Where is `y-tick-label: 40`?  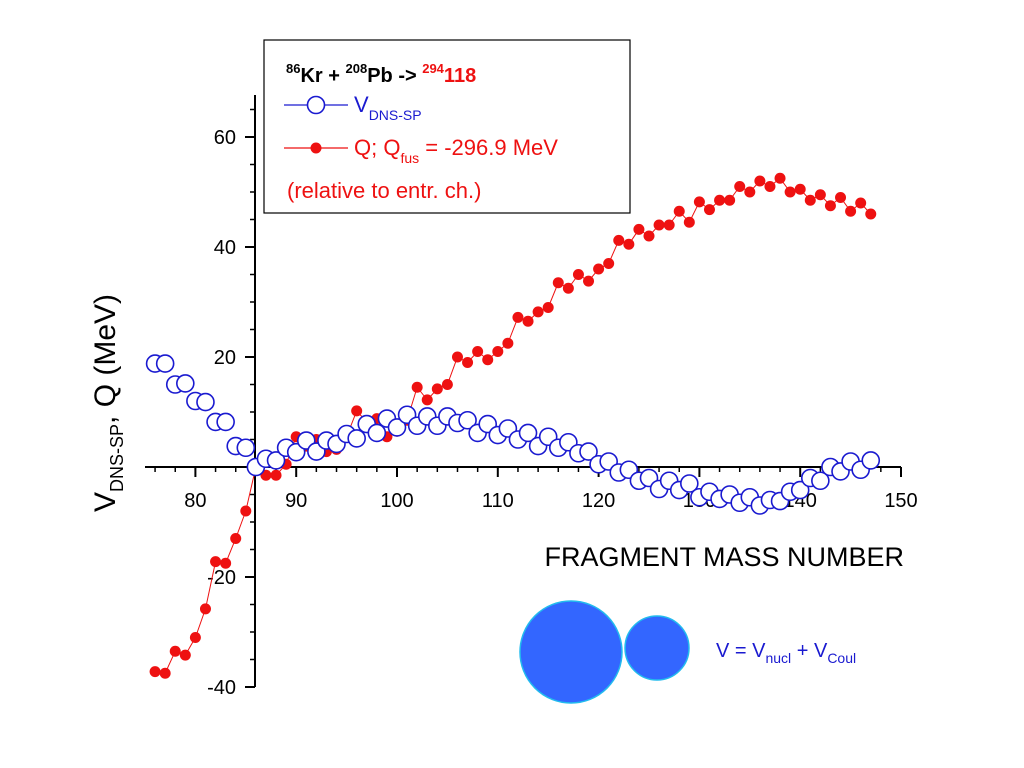
y-tick-label: 40 is located at coordinates (225, 248).